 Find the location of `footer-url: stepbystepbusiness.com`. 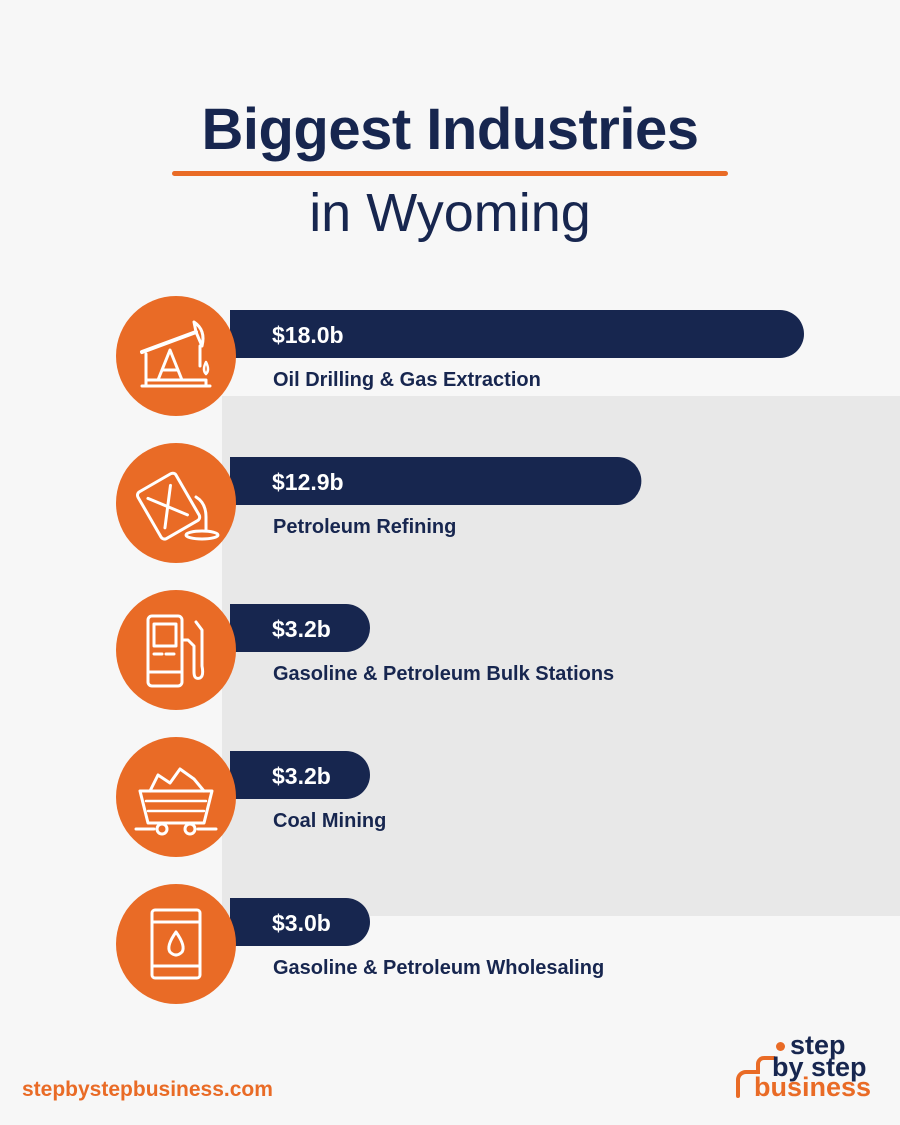

footer-url: stepbystepbusiness.com is located at coordinates (147, 1089).